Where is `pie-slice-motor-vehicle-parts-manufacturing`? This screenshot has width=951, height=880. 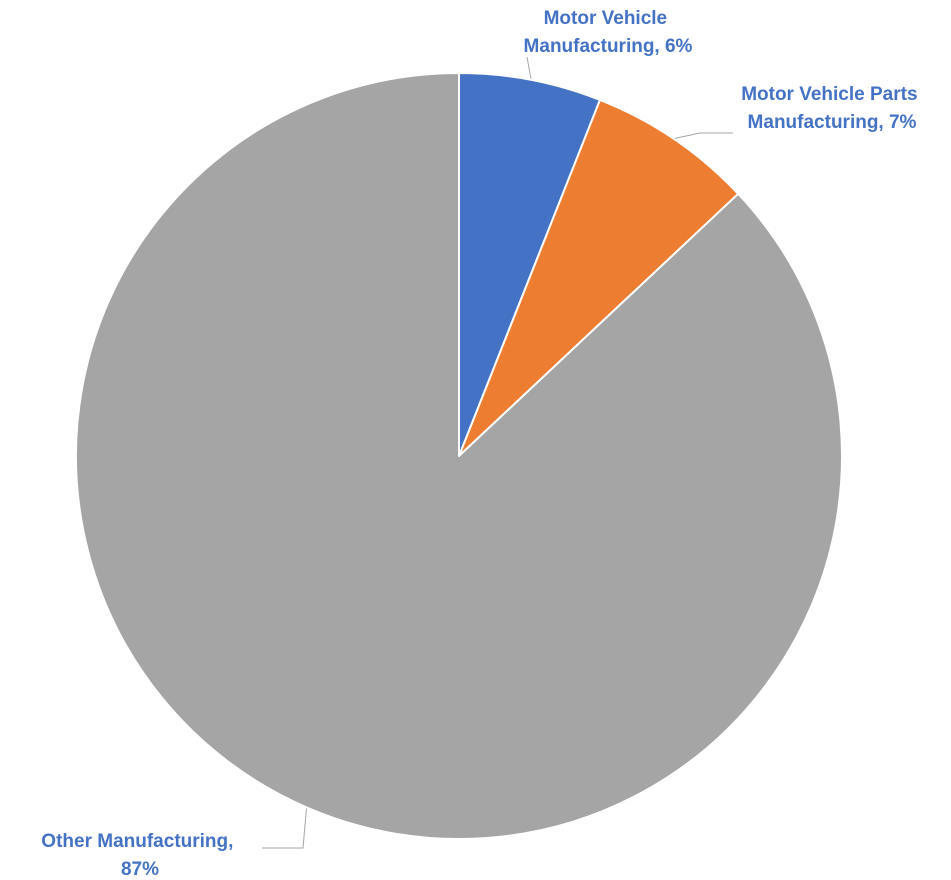 pie-slice-motor-vehicle-parts-manufacturing is located at coordinates (599, 277).